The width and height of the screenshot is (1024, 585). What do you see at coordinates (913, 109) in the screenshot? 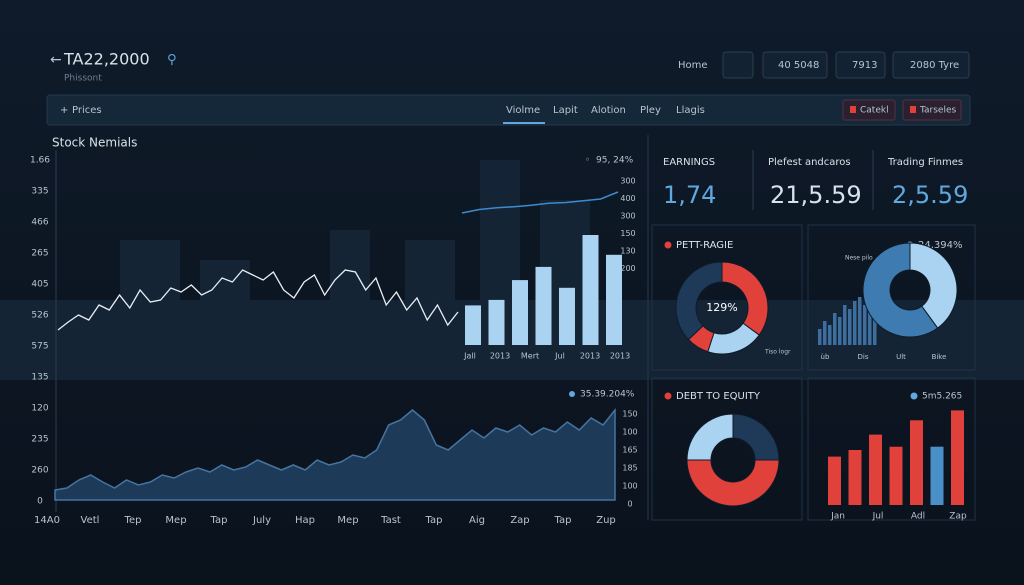
I see `button-icon` at bounding box center [913, 109].